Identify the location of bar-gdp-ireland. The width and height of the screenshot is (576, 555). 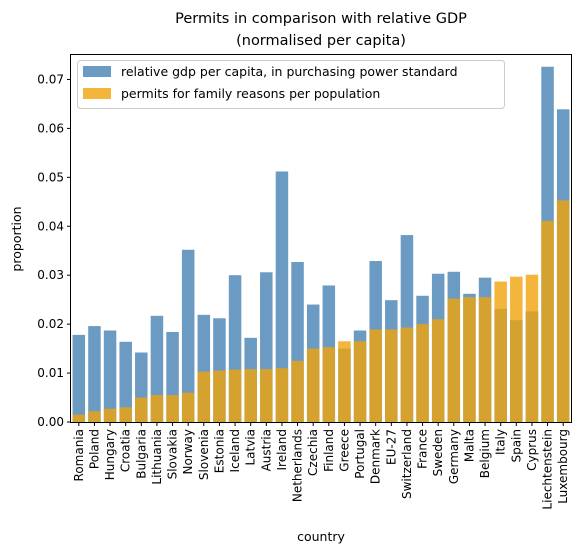
(282, 296).